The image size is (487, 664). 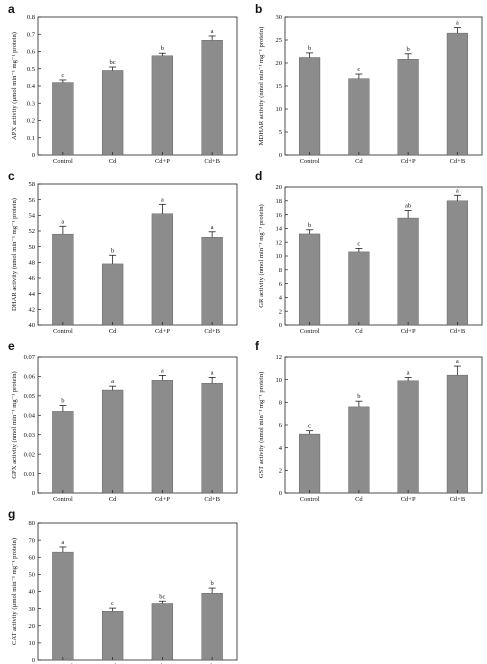 What do you see at coordinates (31, 17) in the screenshot?
I see `y-tick-label: 0.8` at bounding box center [31, 17].